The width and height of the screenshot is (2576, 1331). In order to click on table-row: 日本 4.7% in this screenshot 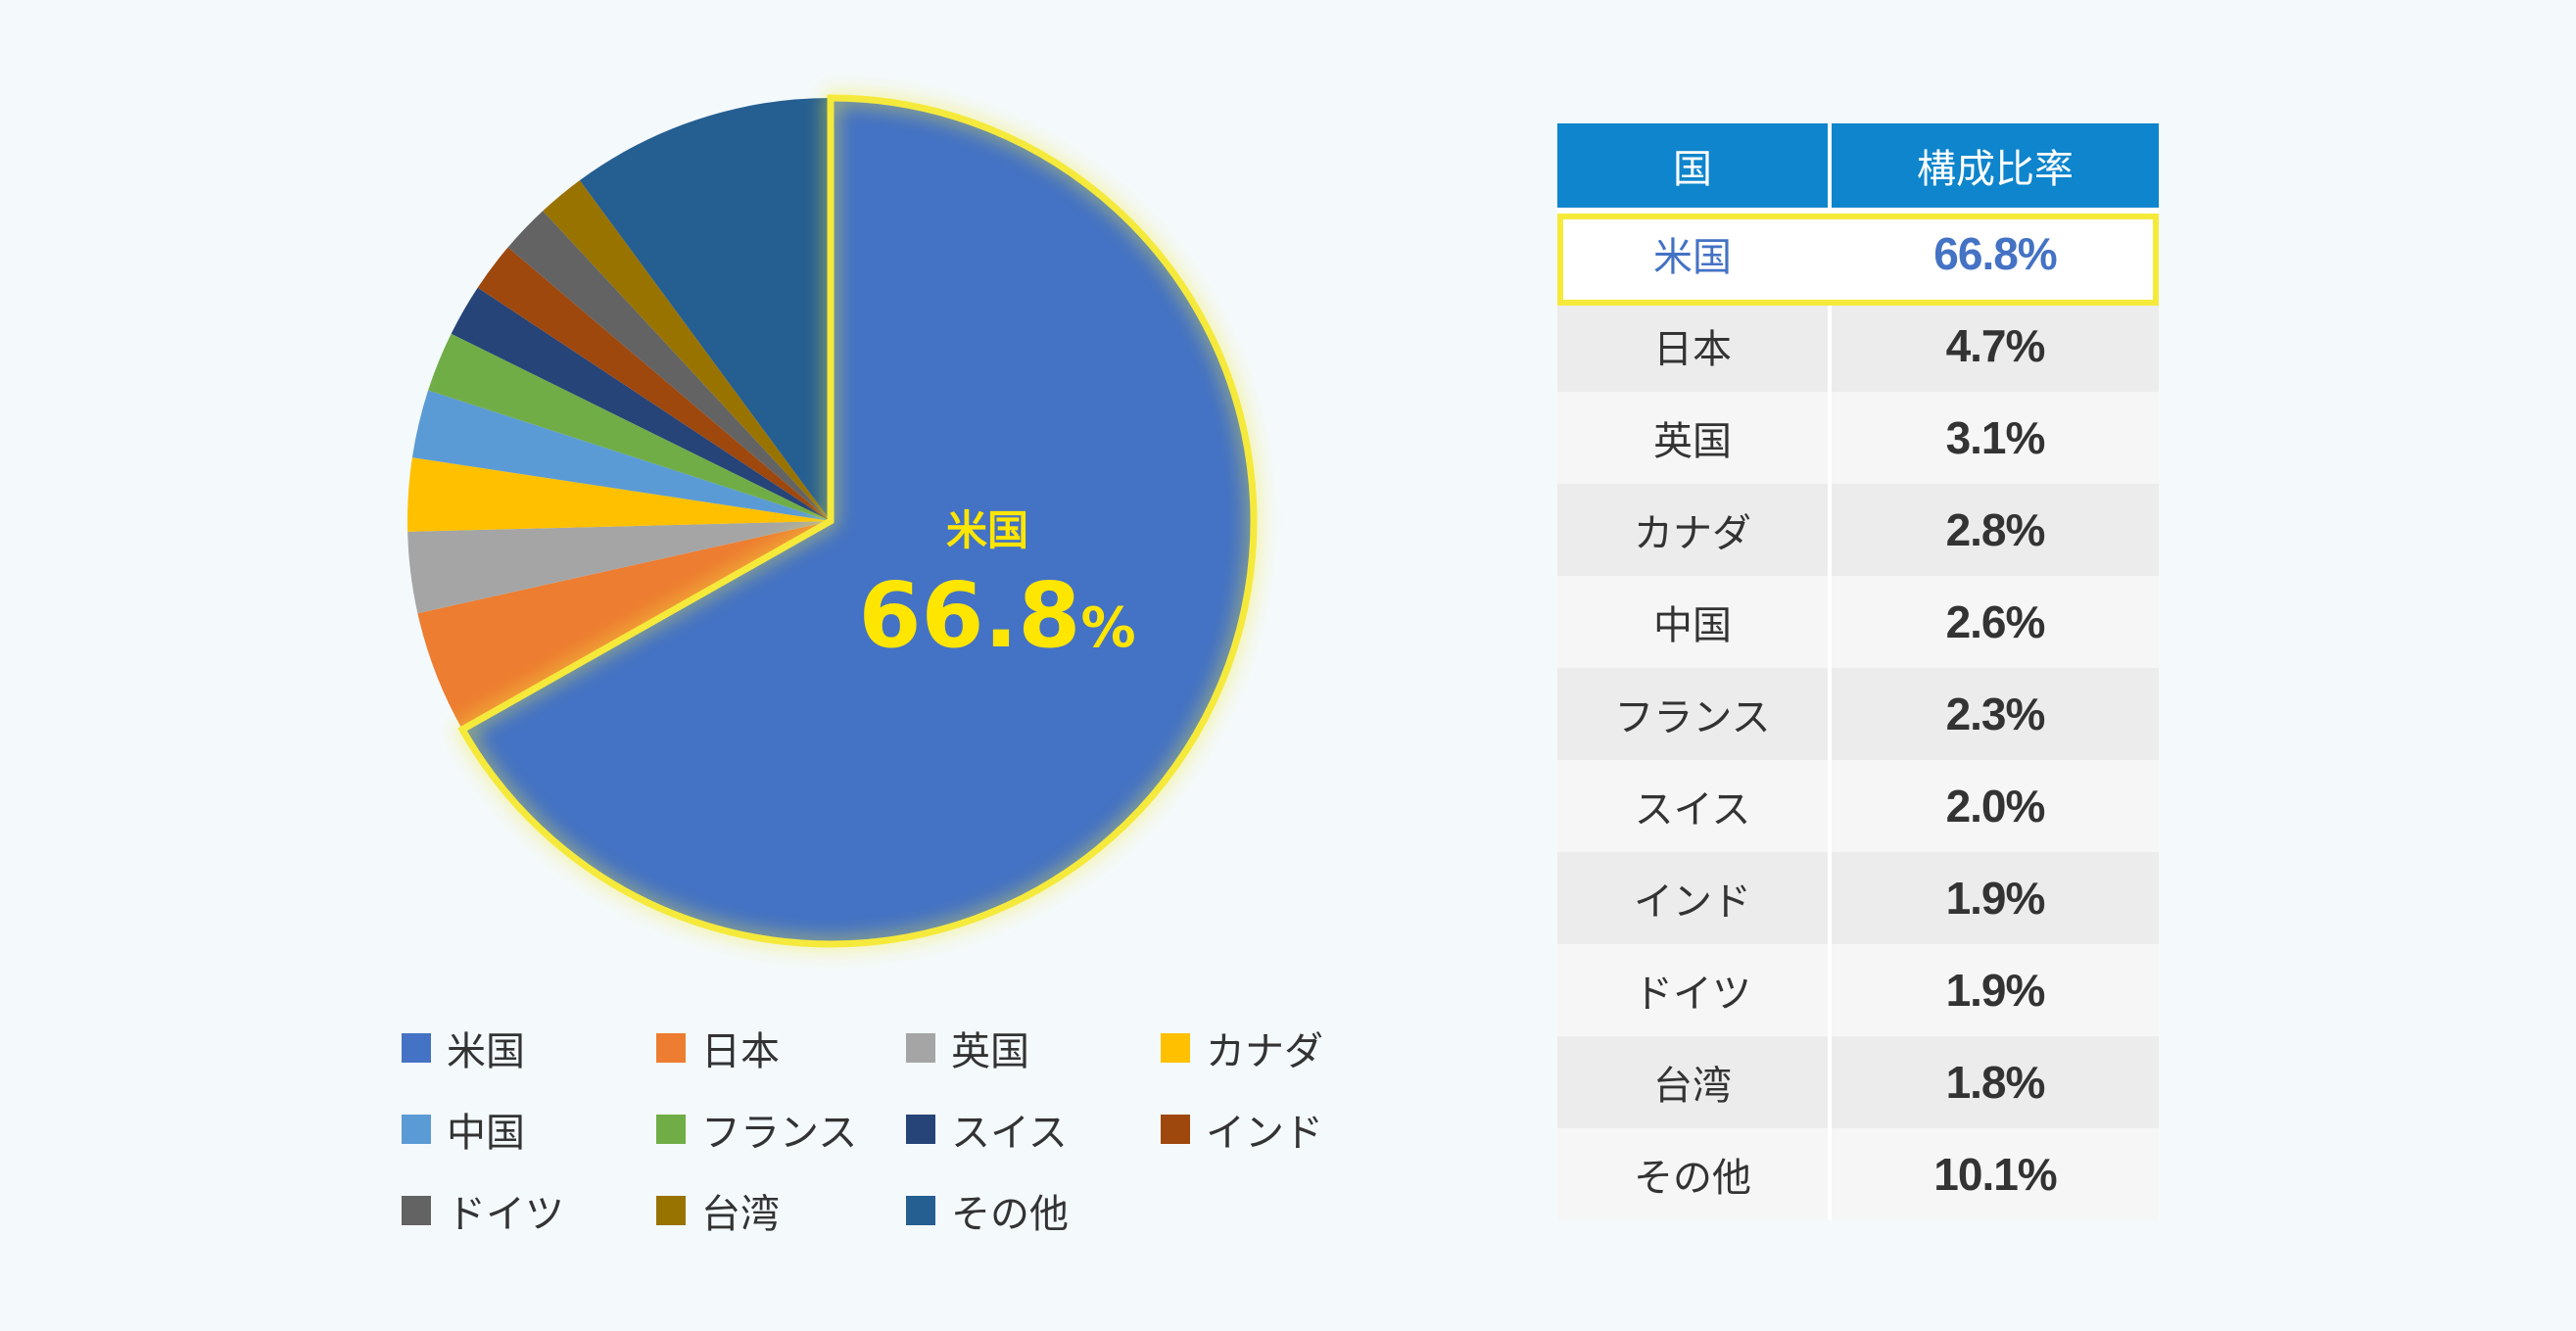, I will do `click(1858, 346)`.